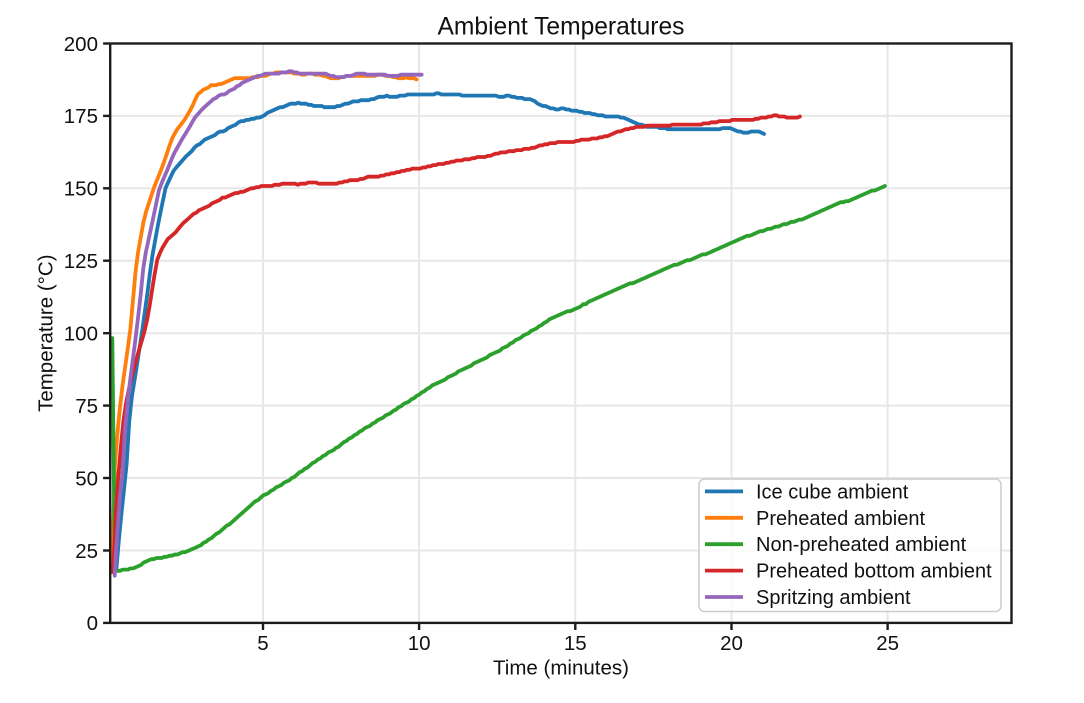 This screenshot has height=703, width=1084. Describe the element at coordinates (262, 643) in the screenshot. I see `svg-text: 5` at that location.